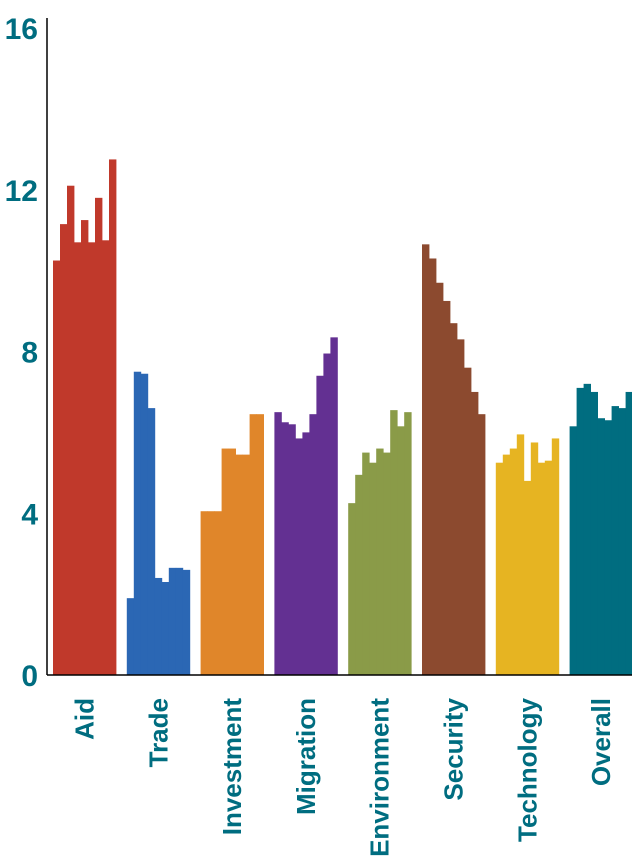 This screenshot has height=857, width=632. What do you see at coordinates (21, 191) in the screenshot?
I see `y-tick-label: 12` at bounding box center [21, 191].